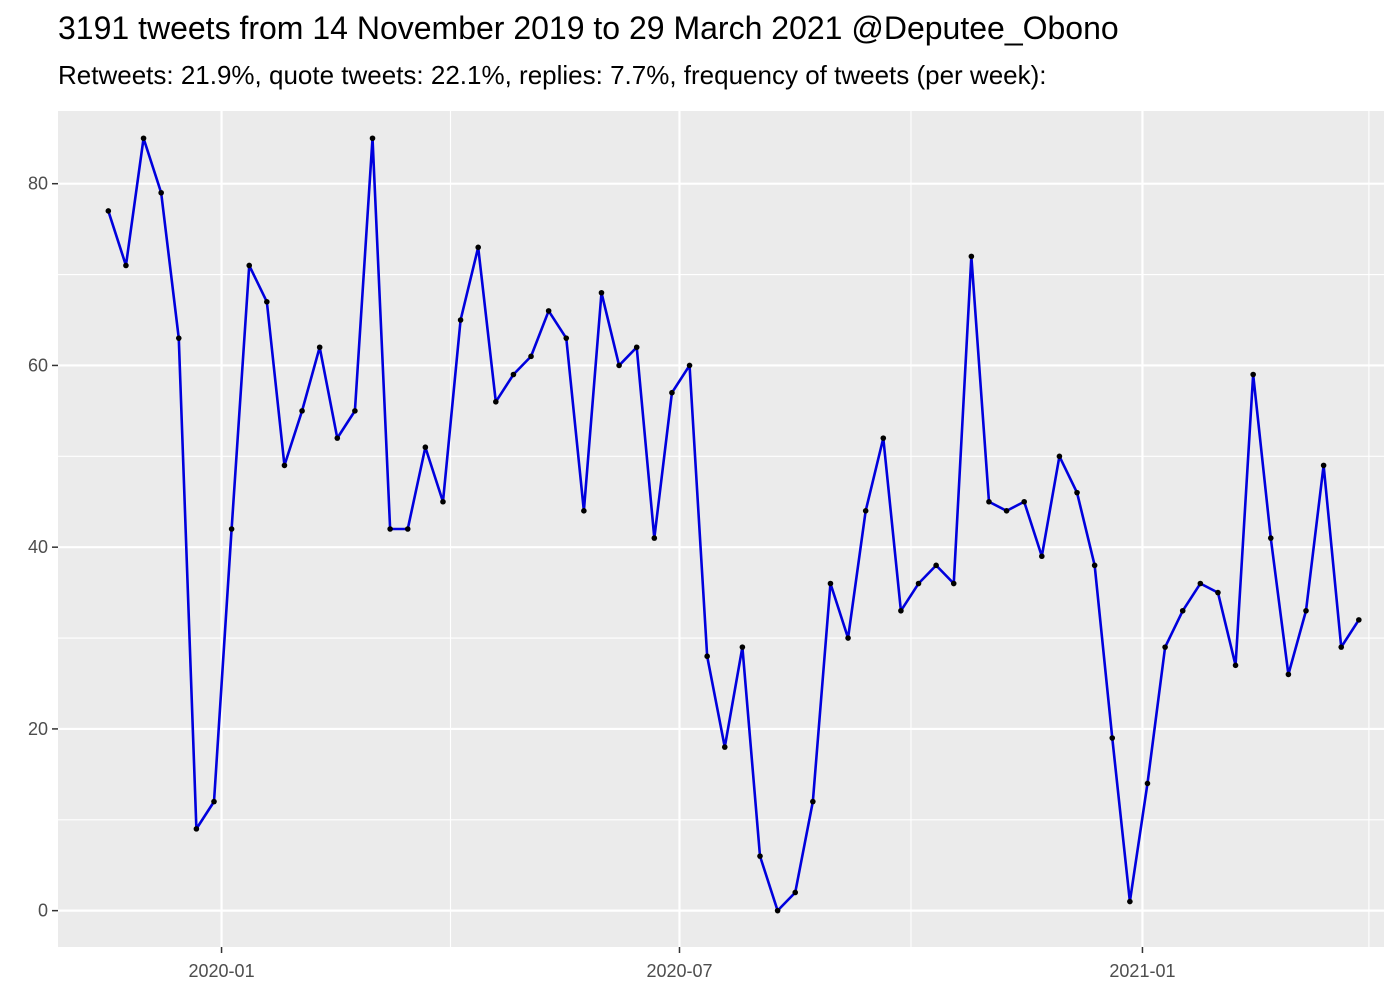 This screenshot has height=1000, width=1400. I want to click on x-tick-label: 2021-01, so click(1142, 971).